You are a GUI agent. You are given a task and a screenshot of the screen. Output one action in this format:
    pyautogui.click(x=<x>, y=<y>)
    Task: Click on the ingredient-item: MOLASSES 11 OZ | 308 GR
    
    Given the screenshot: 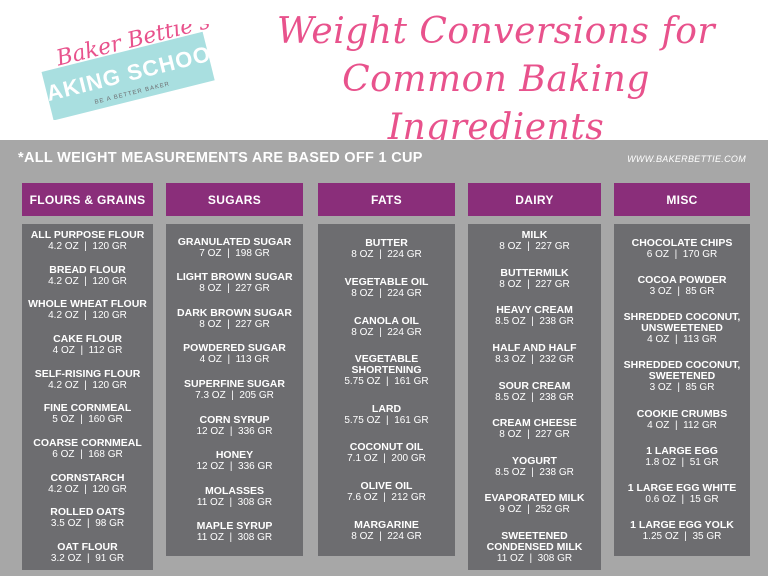 What is the action you would take?
    pyautogui.click(x=234, y=496)
    